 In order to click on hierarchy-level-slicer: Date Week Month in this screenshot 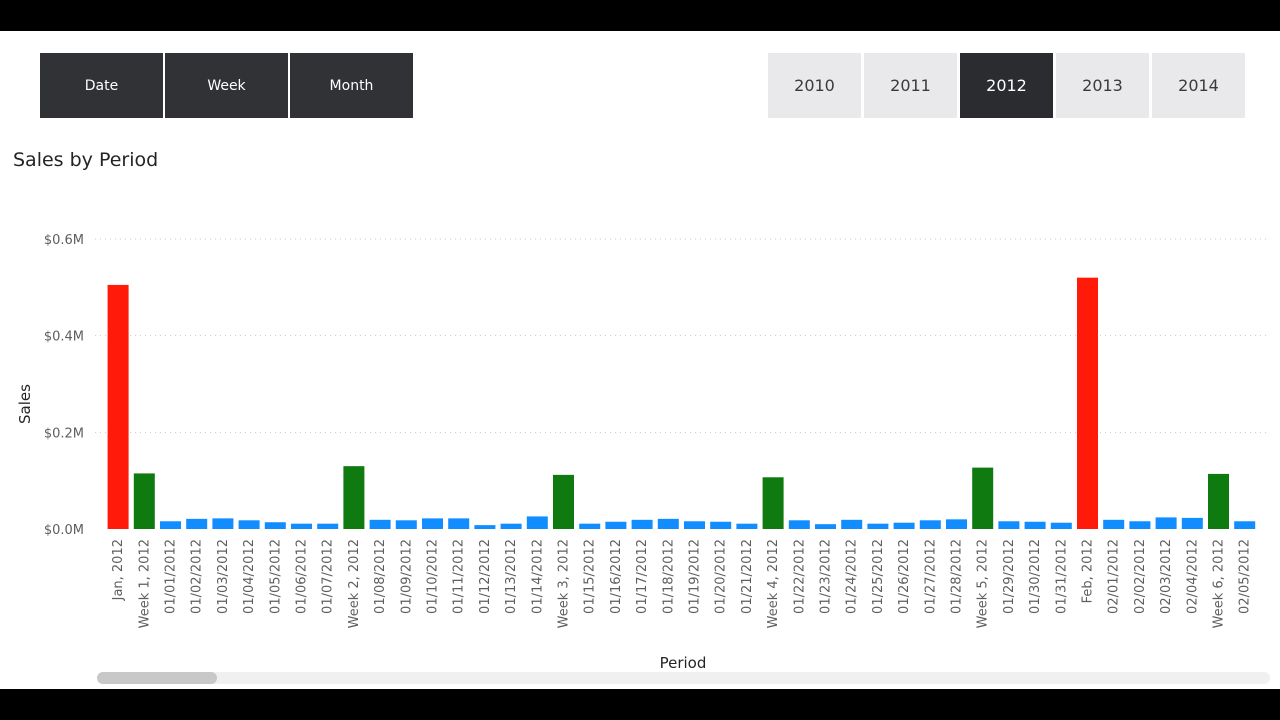, I will do `click(226, 85)`.